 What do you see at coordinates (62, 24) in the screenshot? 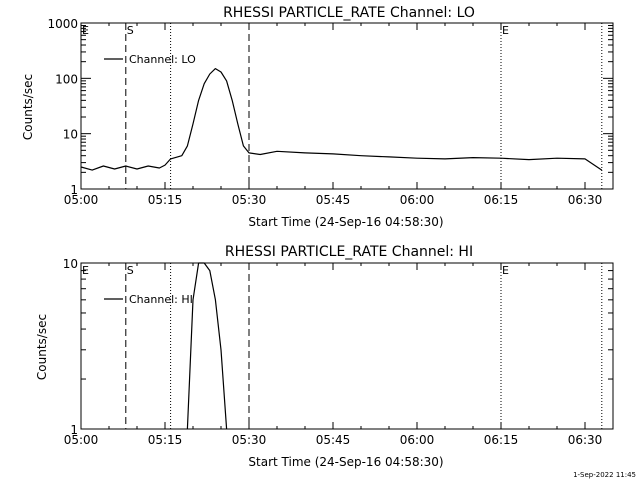
I see `y-tick-label-lo: 1000` at bounding box center [62, 24].